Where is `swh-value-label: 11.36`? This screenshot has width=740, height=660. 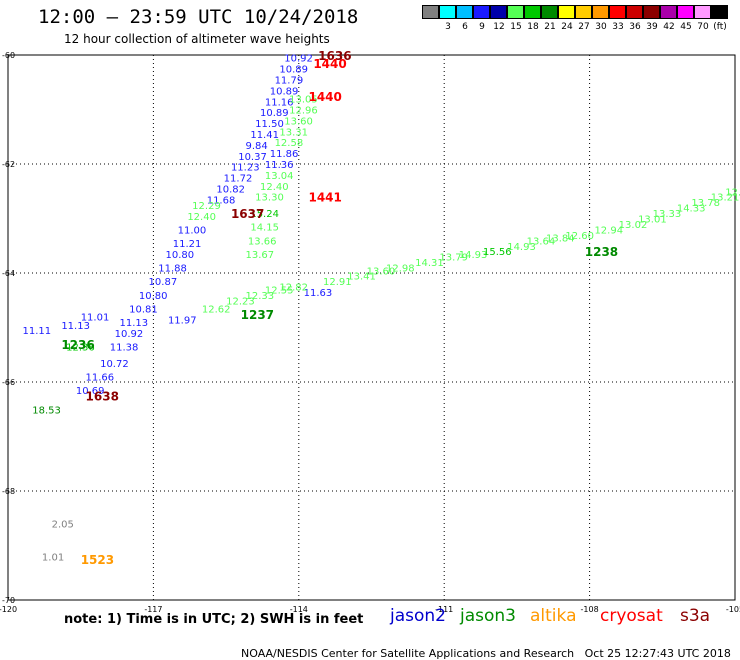 swh-value-label: 11.36 is located at coordinates (279, 165).